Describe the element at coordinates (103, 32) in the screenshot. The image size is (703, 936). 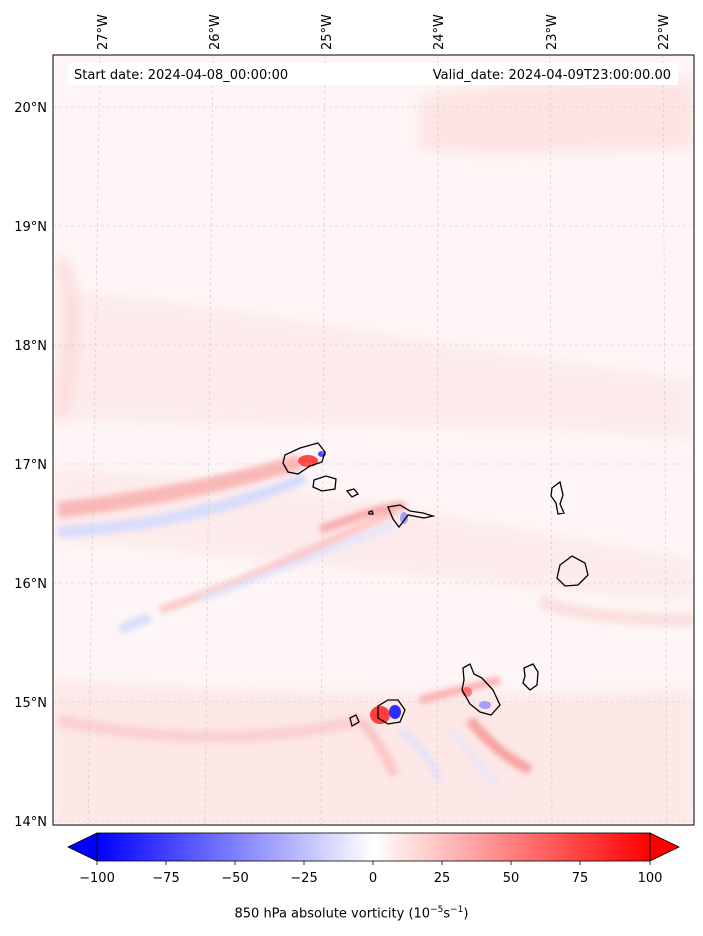
I see `lon-tick-label: 27°W` at that location.